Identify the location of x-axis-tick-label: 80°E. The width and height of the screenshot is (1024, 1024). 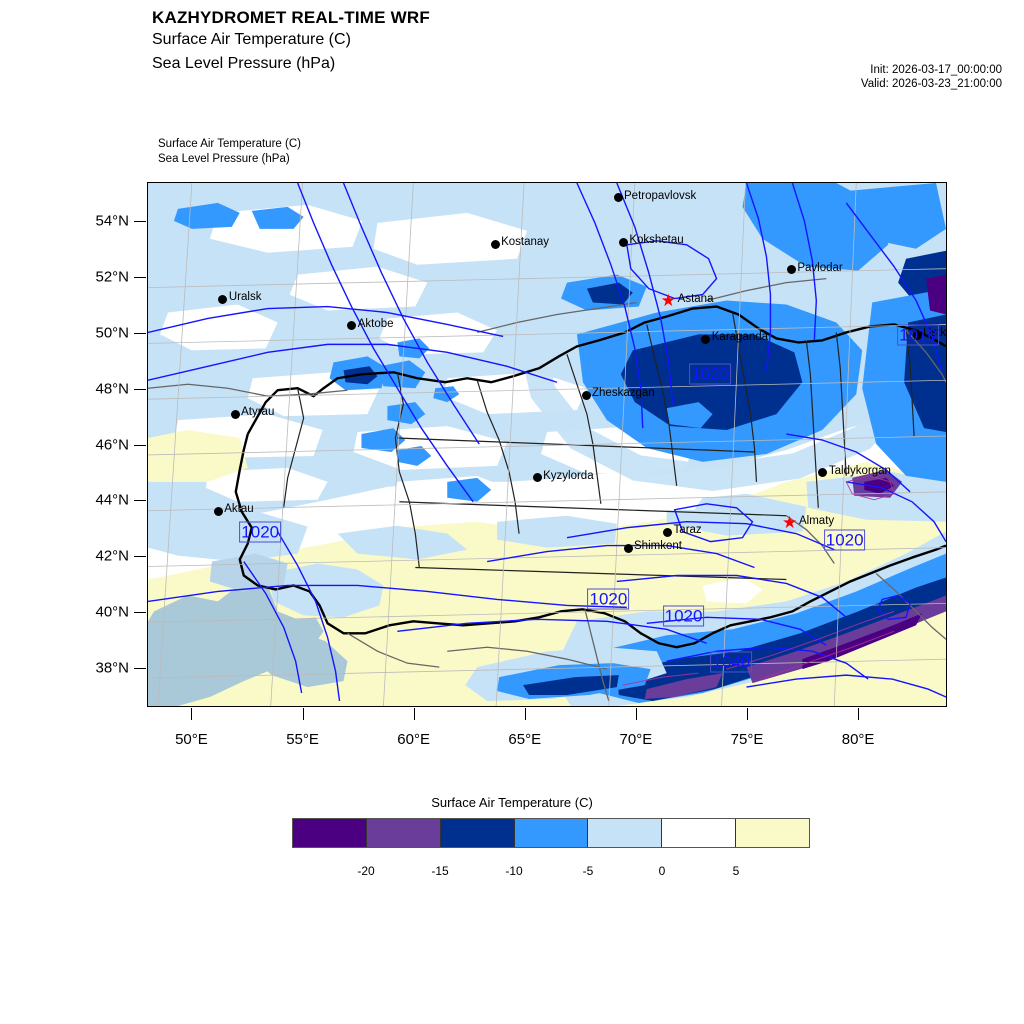
(858, 739).